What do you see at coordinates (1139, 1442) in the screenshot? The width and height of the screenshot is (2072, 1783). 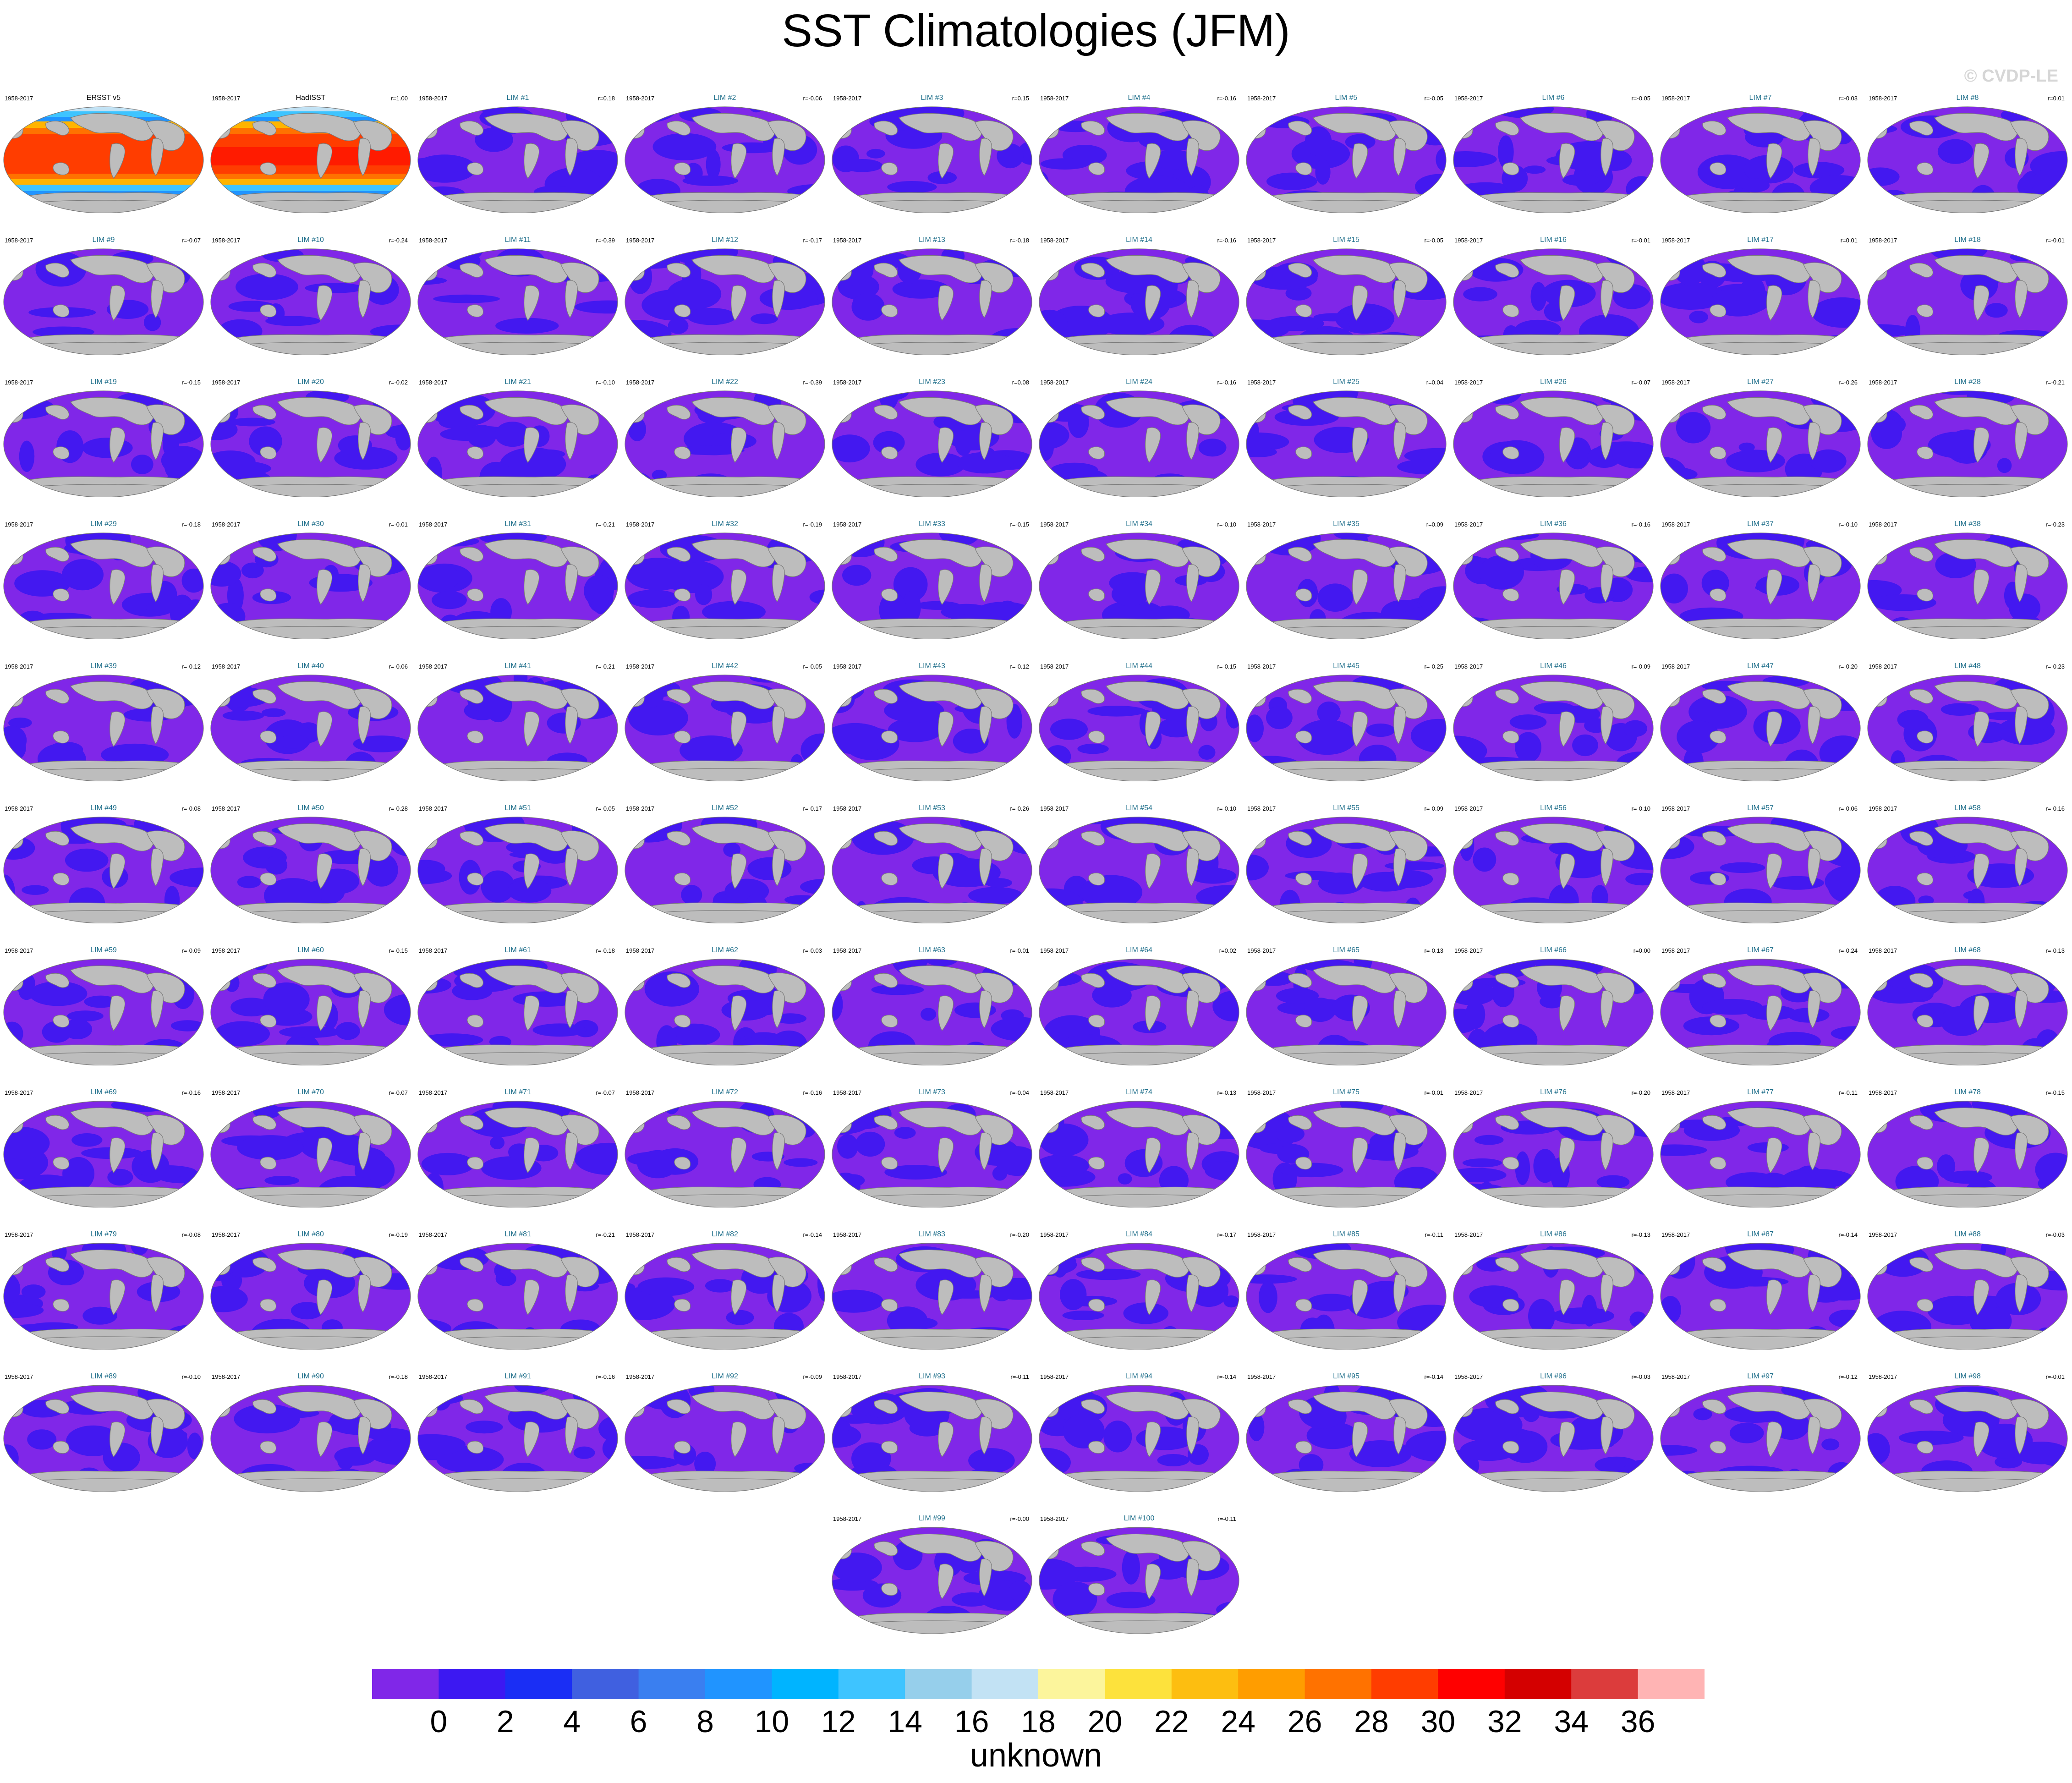 I see `map-panel: 1958-2017 LIM #94 r=-0.14` at bounding box center [1139, 1442].